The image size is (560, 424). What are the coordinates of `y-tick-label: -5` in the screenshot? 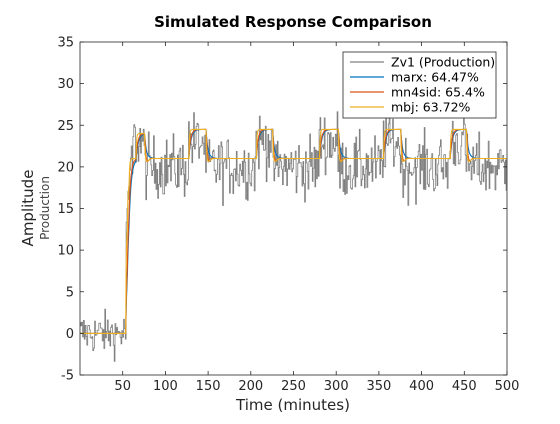 It's located at (67, 376).